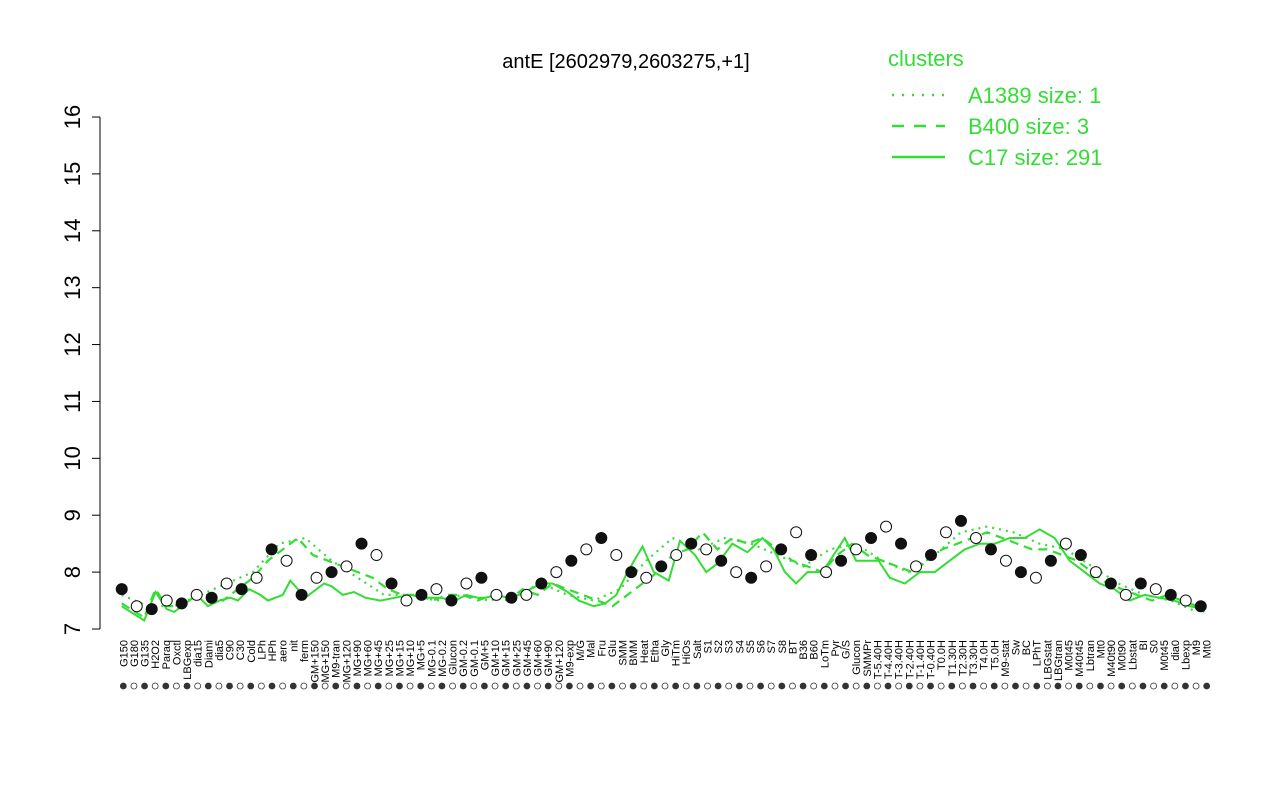  What do you see at coordinates (783, 646) in the screenshot?
I see `x-tick-label: S8` at bounding box center [783, 646].